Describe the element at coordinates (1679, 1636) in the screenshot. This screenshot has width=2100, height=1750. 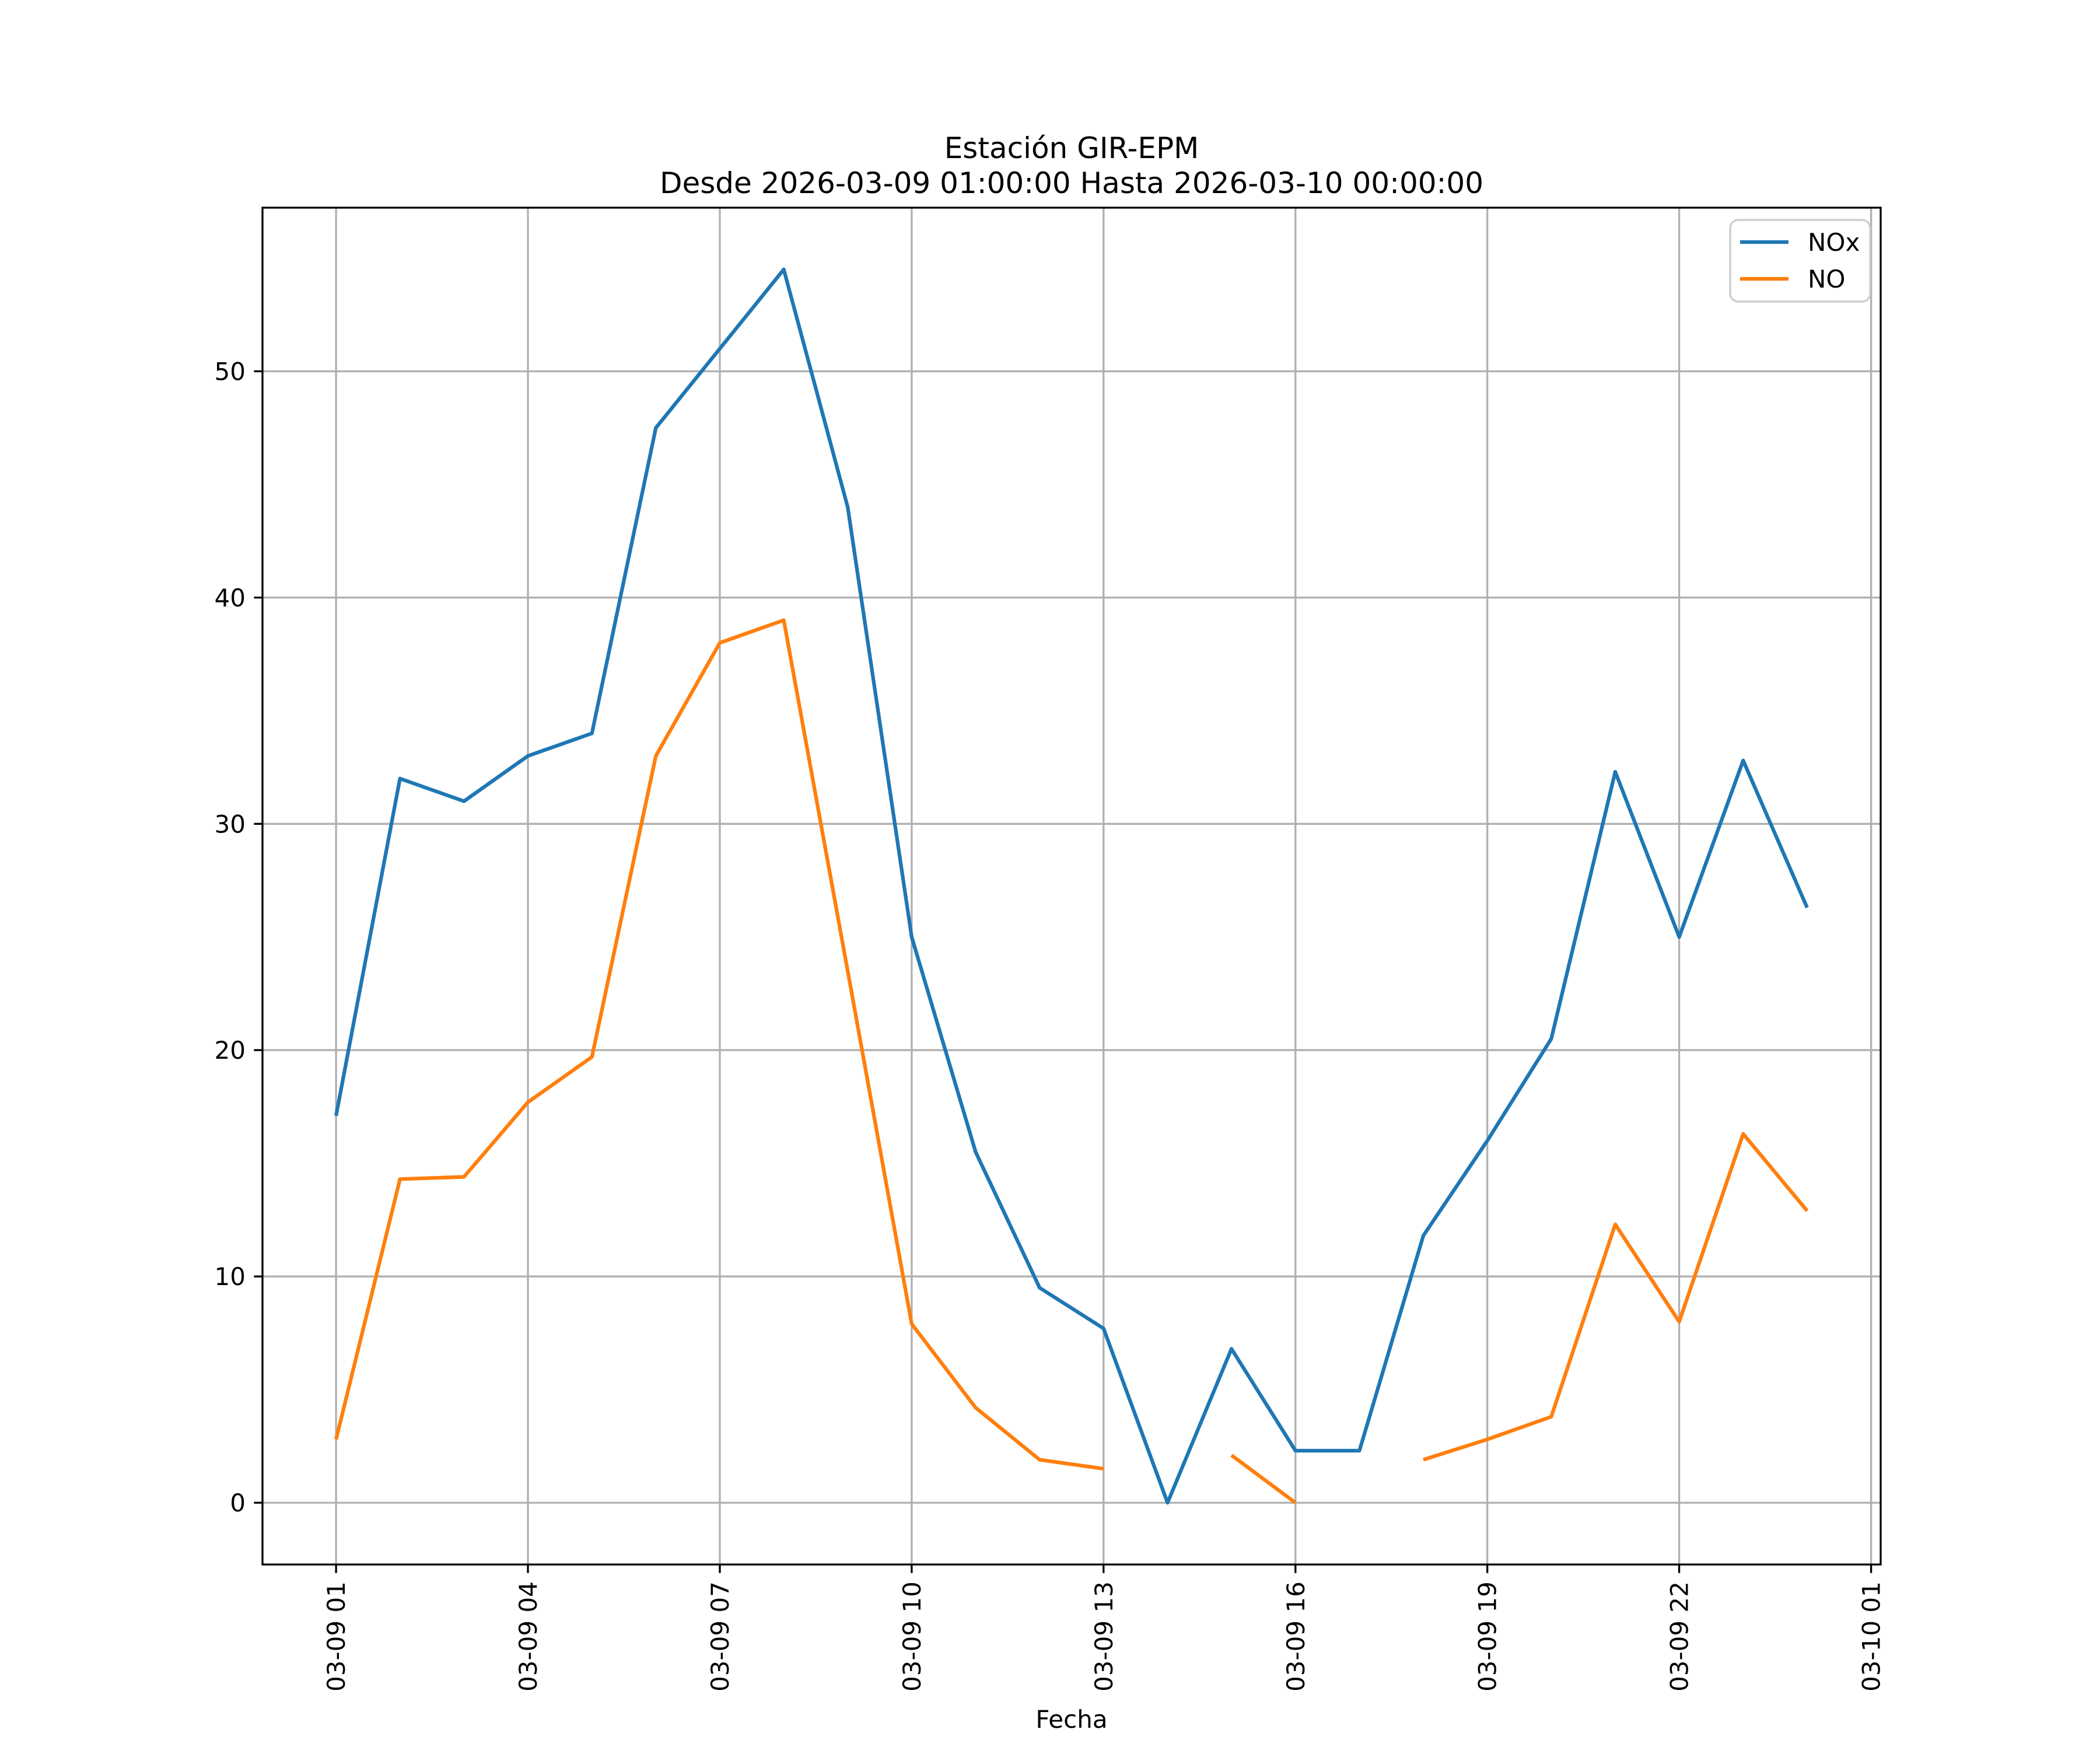
I see `x-tick-label: 03-09 22` at that location.